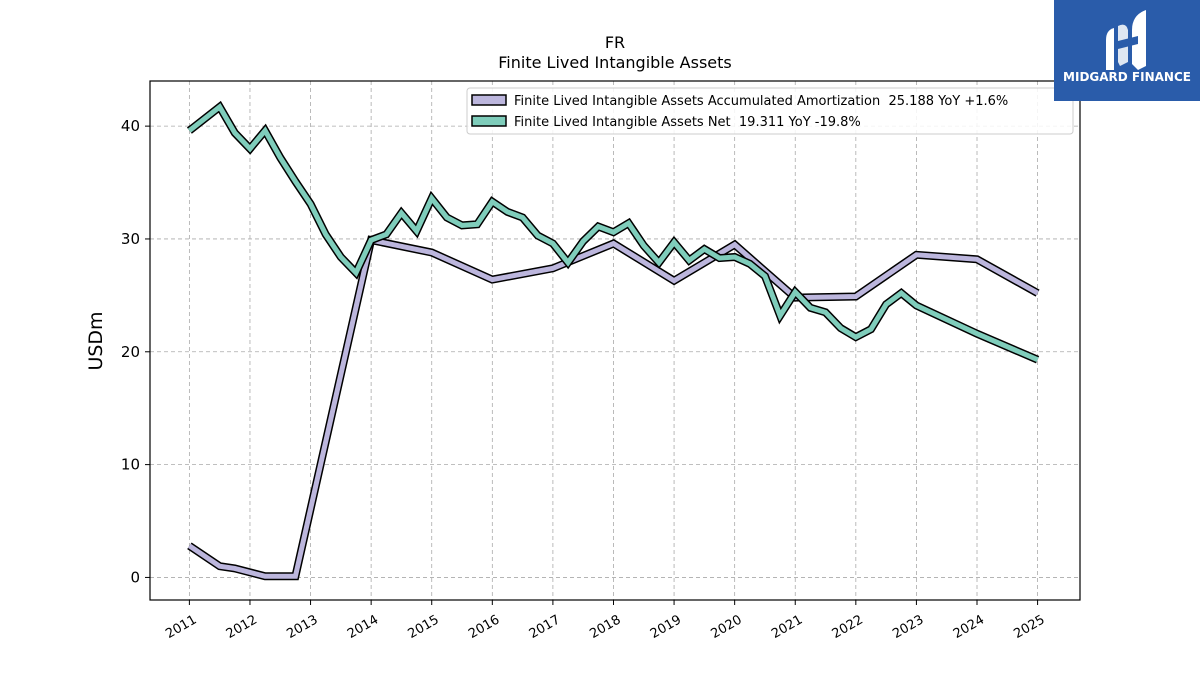 This screenshot has height=675, width=1200. Describe the element at coordinates (130, 239) in the screenshot. I see `y-tick-label: 30` at that location.